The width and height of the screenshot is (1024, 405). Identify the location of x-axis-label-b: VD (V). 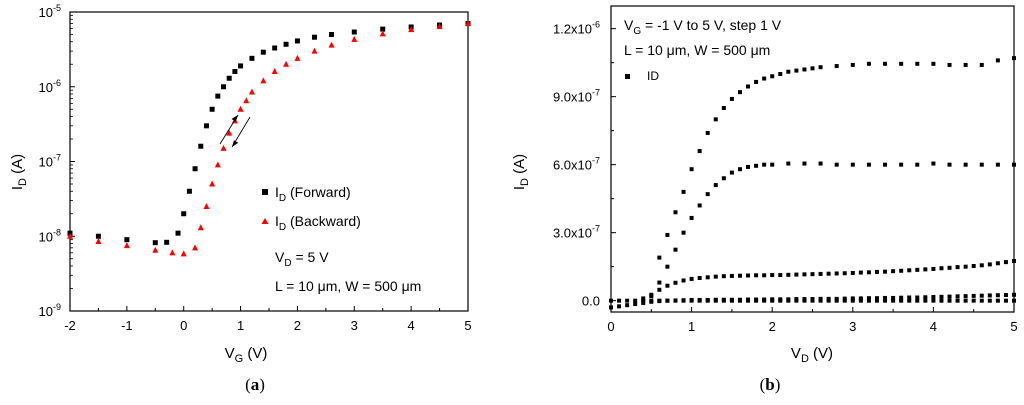
(812, 355).